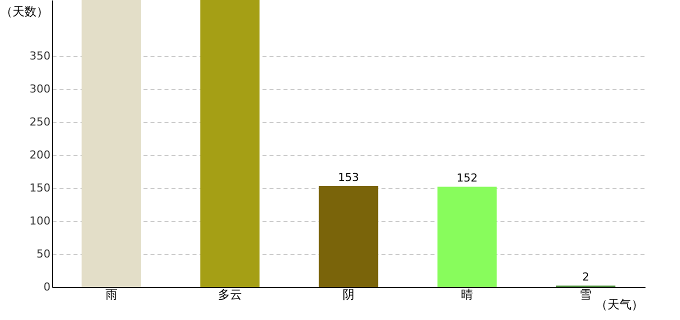 Image resolution: width=680 pixels, height=320 pixels. I want to click on y-tick-label: 50, so click(43, 254).